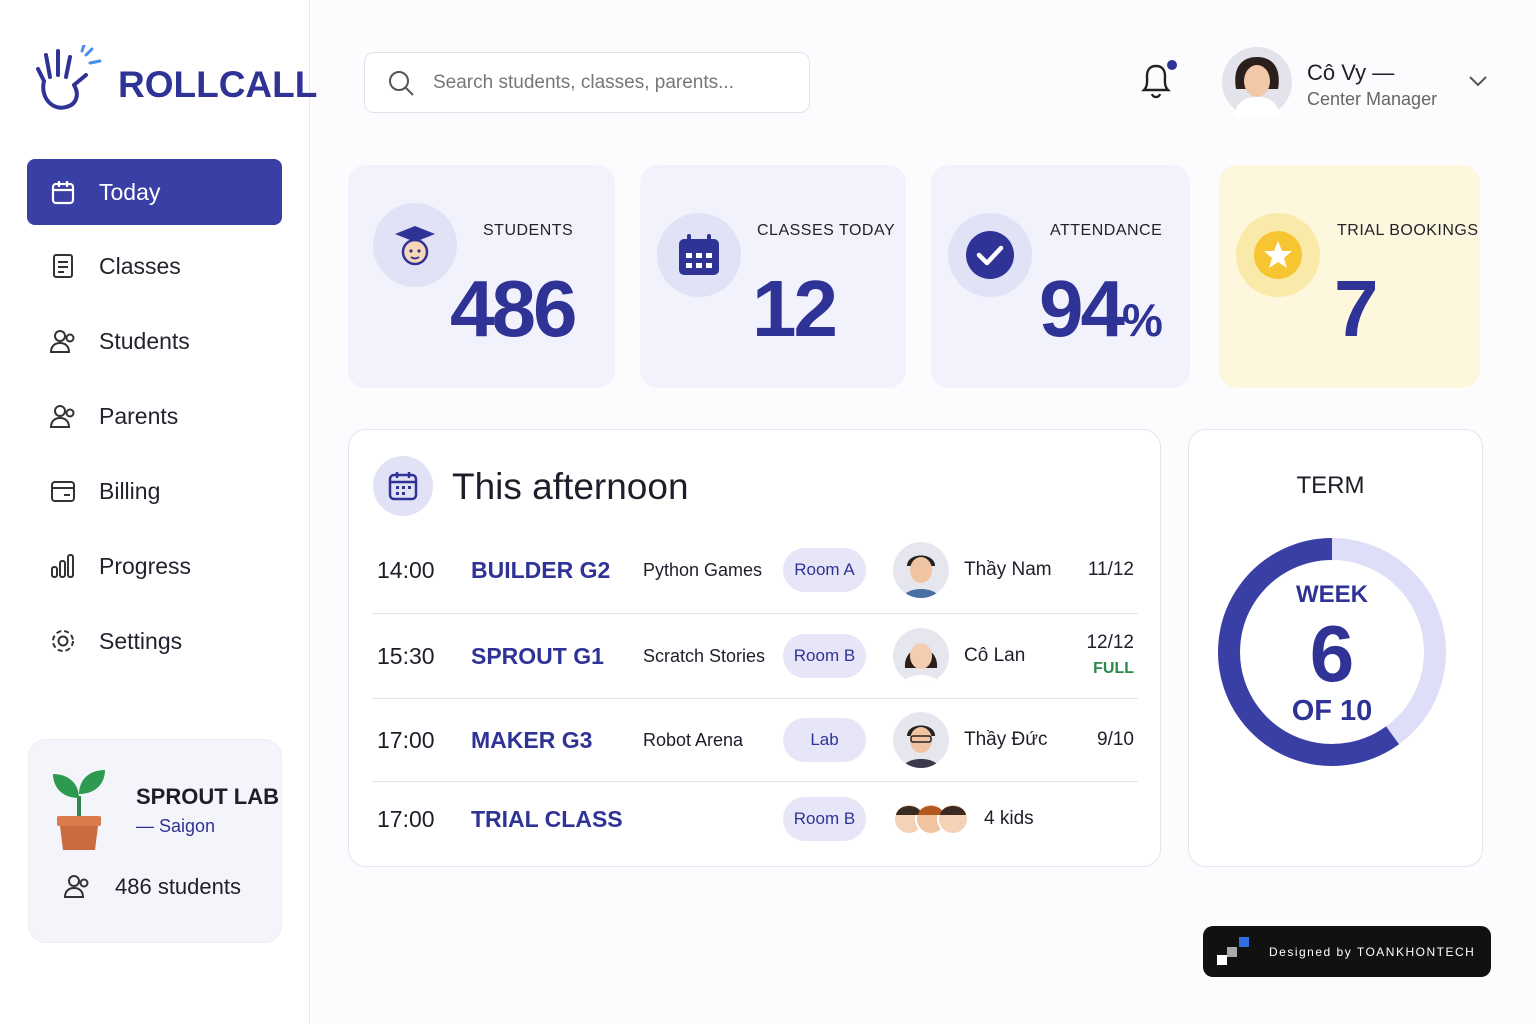 This screenshot has width=1536, height=1024. What do you see at coordinates (532, 739) in the screenshot?
I see `row-class: MAKER G3` at bounding box center [532, 739].